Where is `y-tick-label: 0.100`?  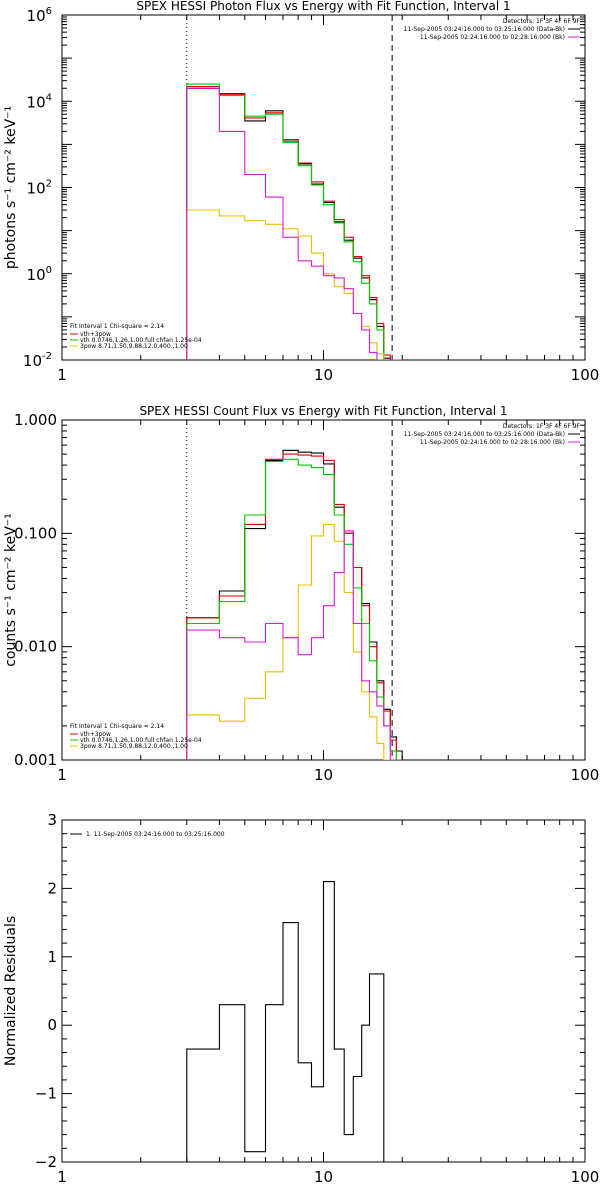 y-tick-label: 0.100 is located at coordinates (35, 533).